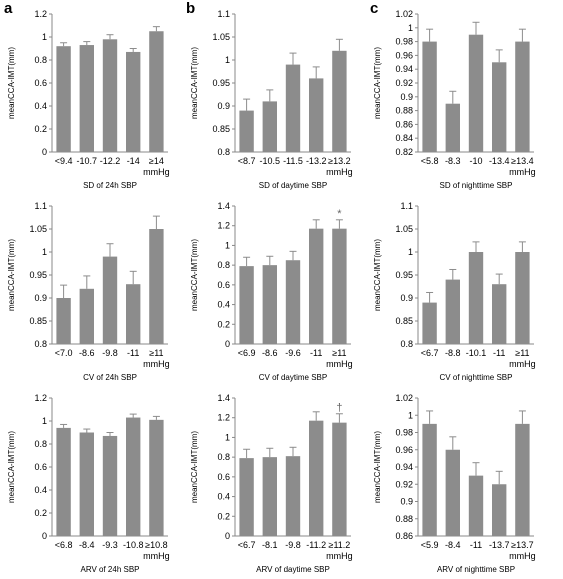  Describe the element at coordinates (453, 353) in the screenshot. I see `x-tick-label: -8.8` at that location.